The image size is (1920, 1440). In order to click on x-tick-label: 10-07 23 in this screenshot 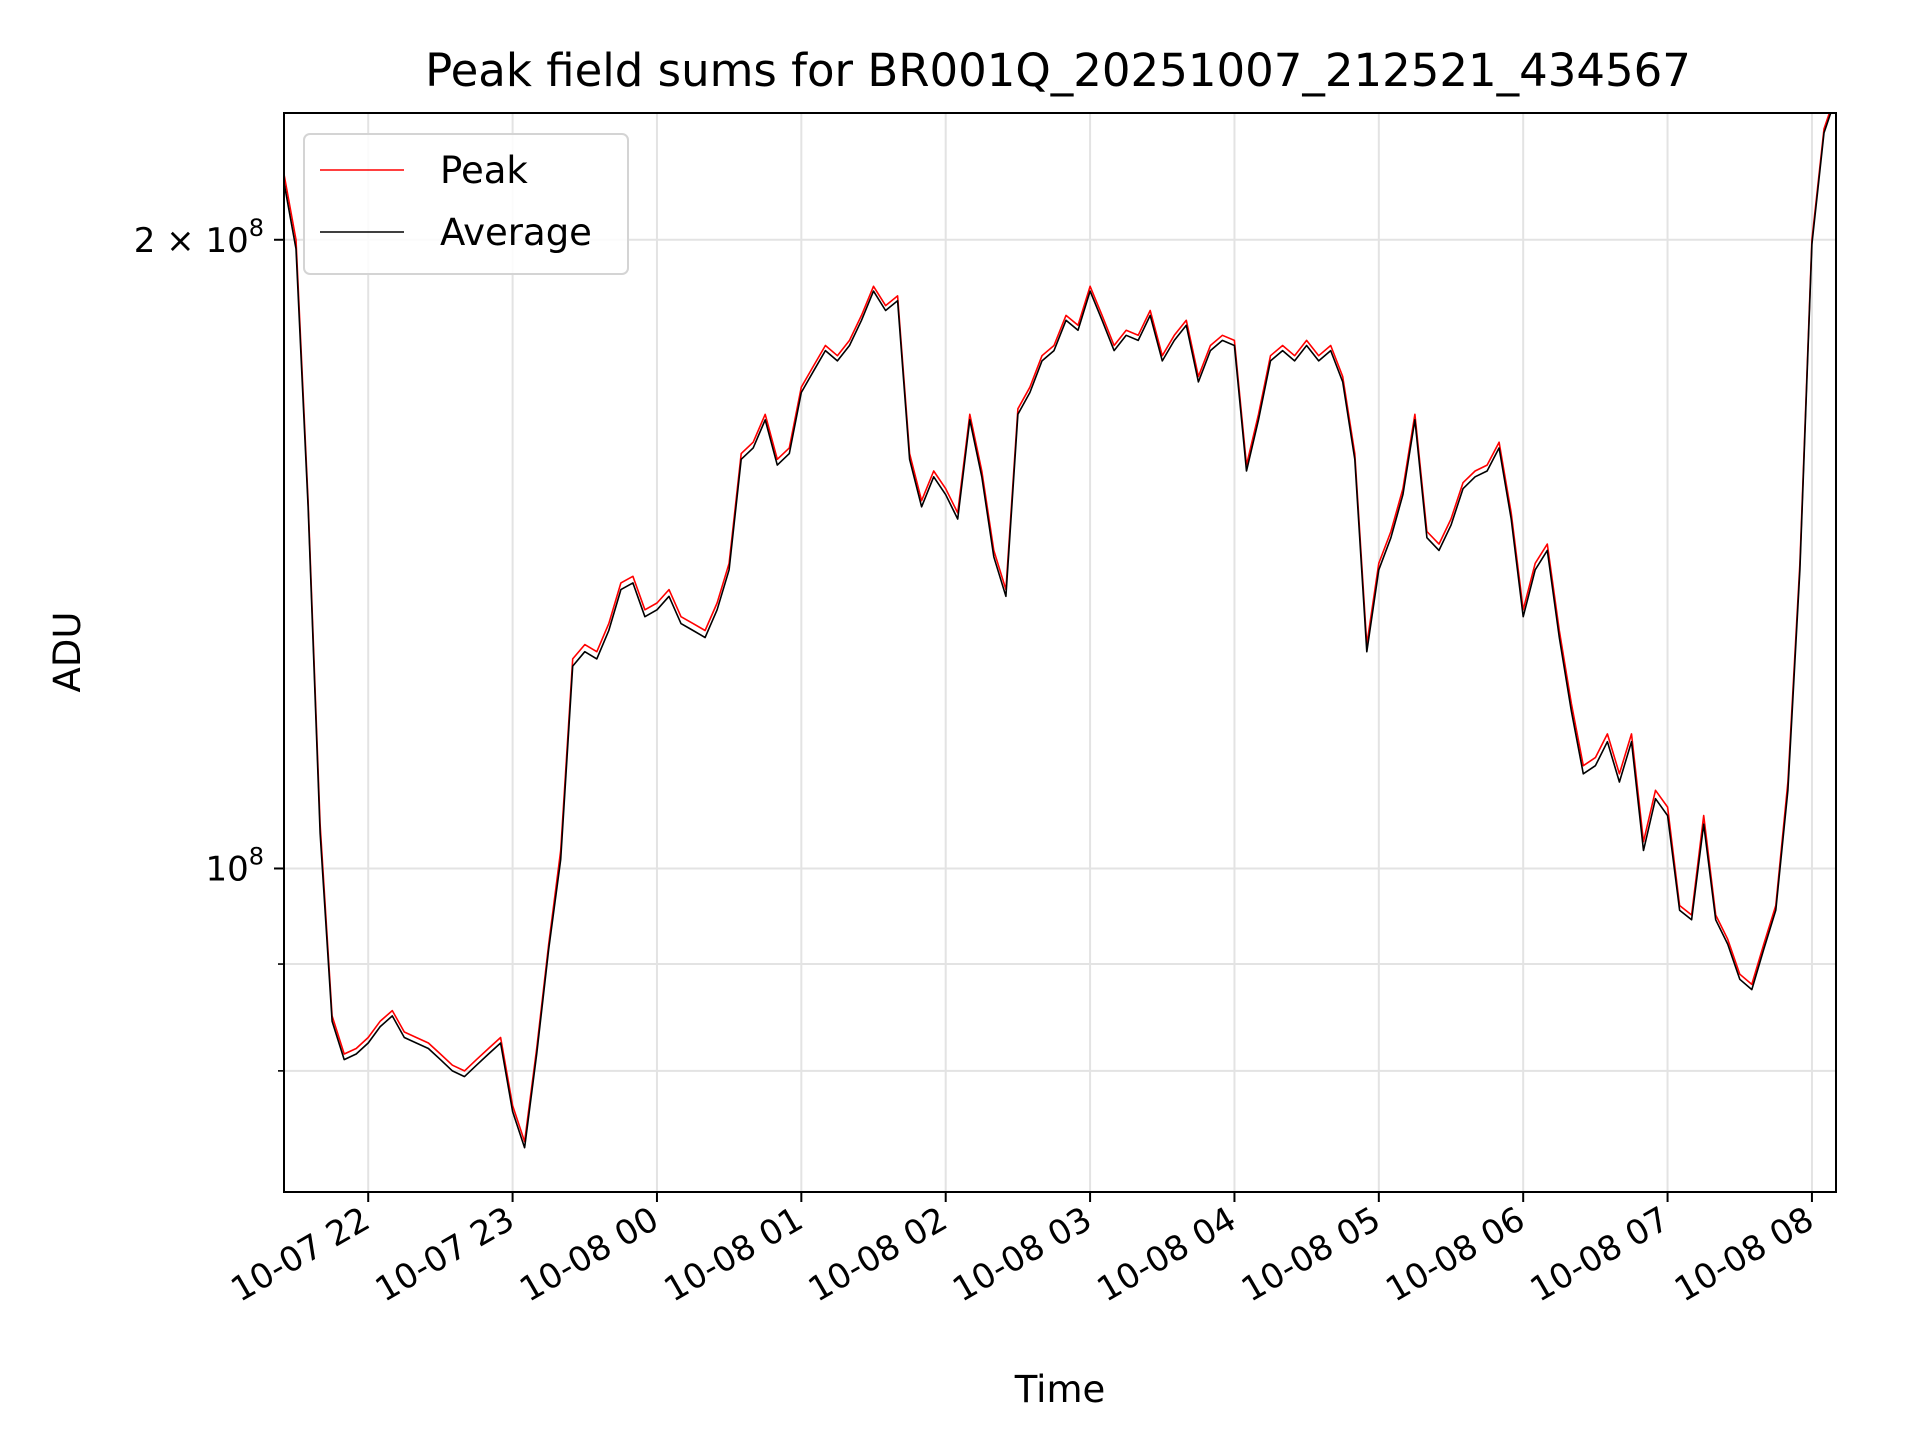, I will do `click(445, 1254)`.